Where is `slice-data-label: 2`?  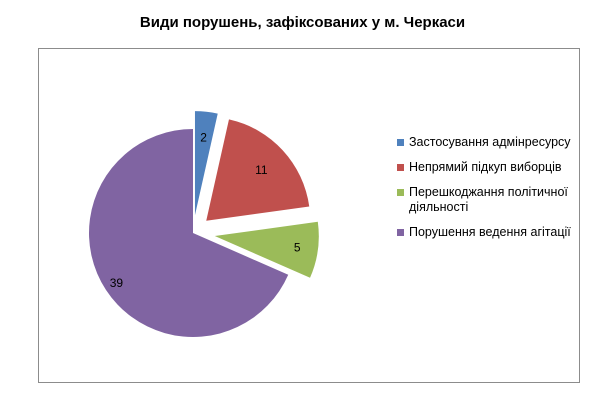
slice-data-label: 2 is located at coordinates (203, 138).